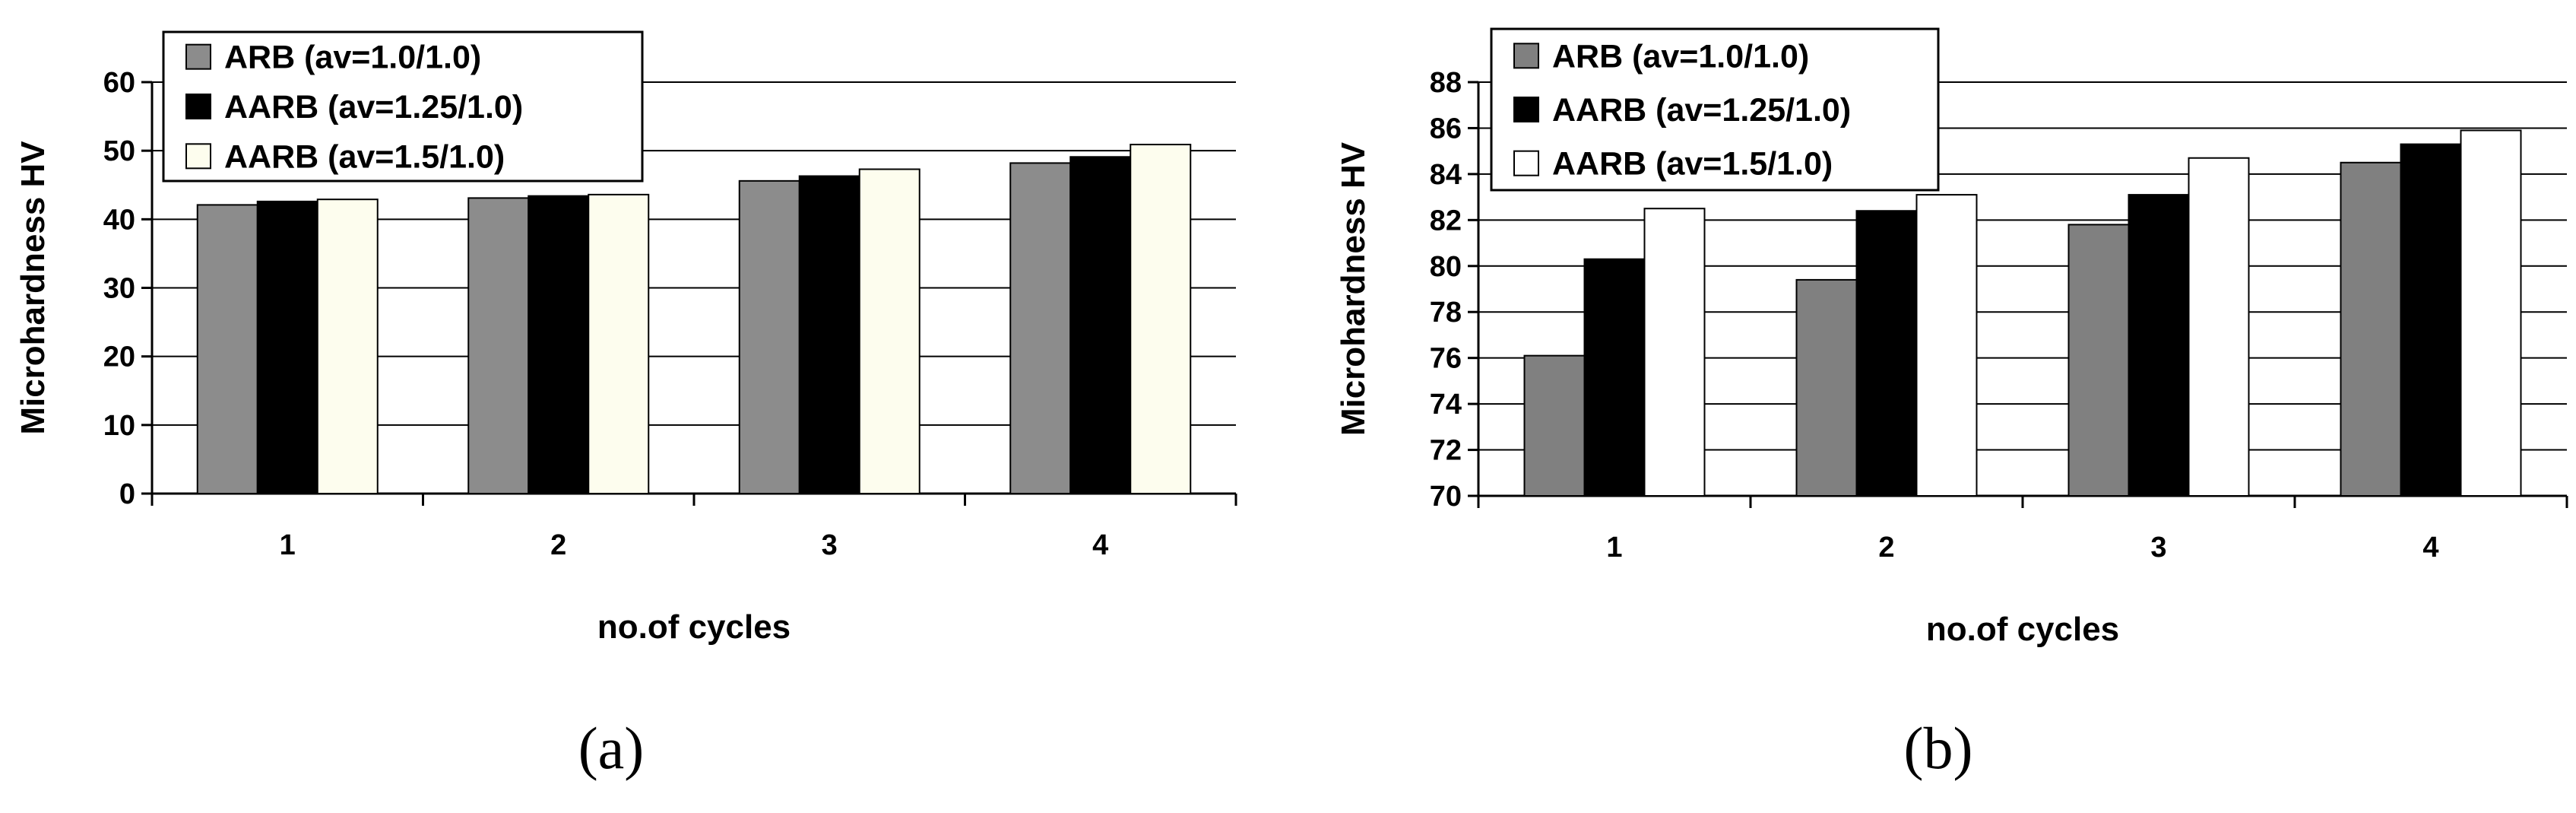 This screenshot has width=2576, height=813. Describe the element at coordinates (119, 289) in the screenshot. I see `y-tick-label: 30` at that location.